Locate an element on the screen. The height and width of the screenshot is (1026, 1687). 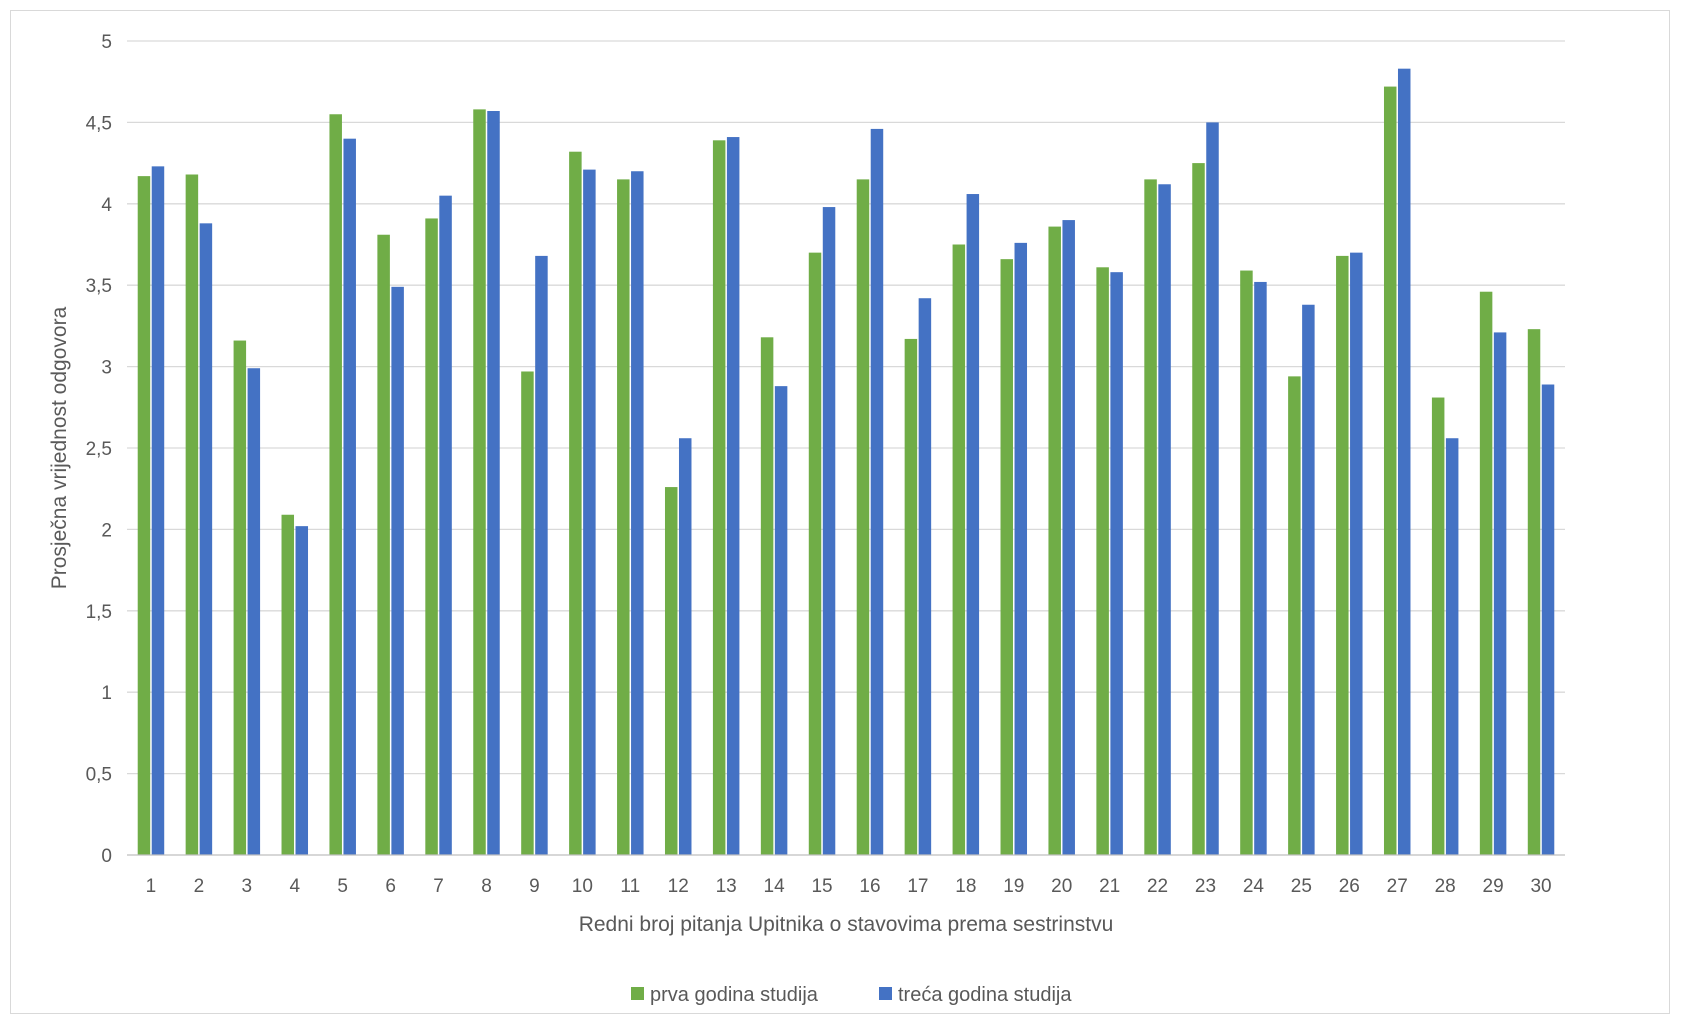
x-tick-label: 26 is located at coordinates (1349, 886).